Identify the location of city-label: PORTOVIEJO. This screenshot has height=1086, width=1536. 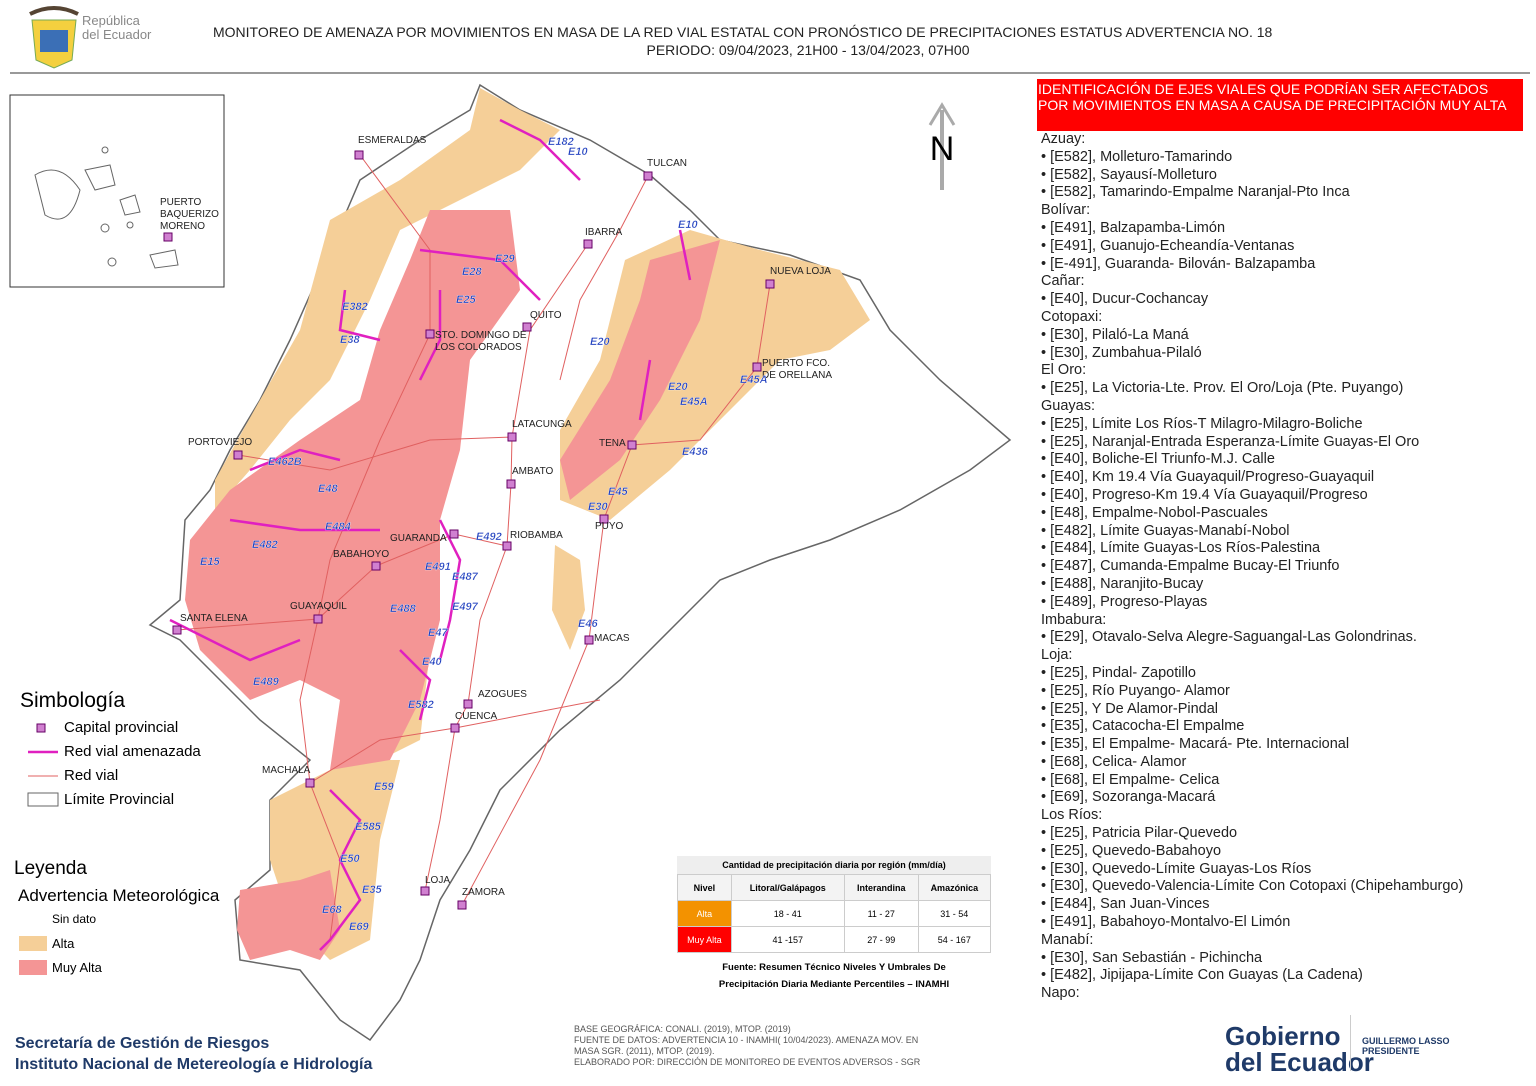
(220, 442).